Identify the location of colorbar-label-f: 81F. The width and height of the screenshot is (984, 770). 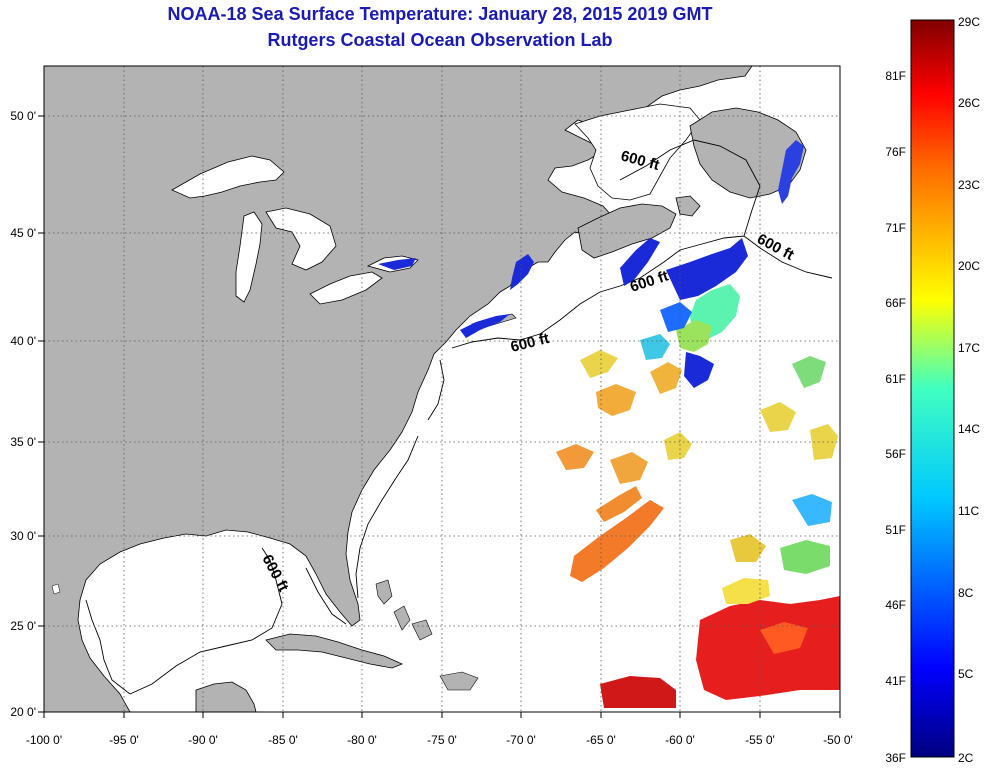
(895, 76).